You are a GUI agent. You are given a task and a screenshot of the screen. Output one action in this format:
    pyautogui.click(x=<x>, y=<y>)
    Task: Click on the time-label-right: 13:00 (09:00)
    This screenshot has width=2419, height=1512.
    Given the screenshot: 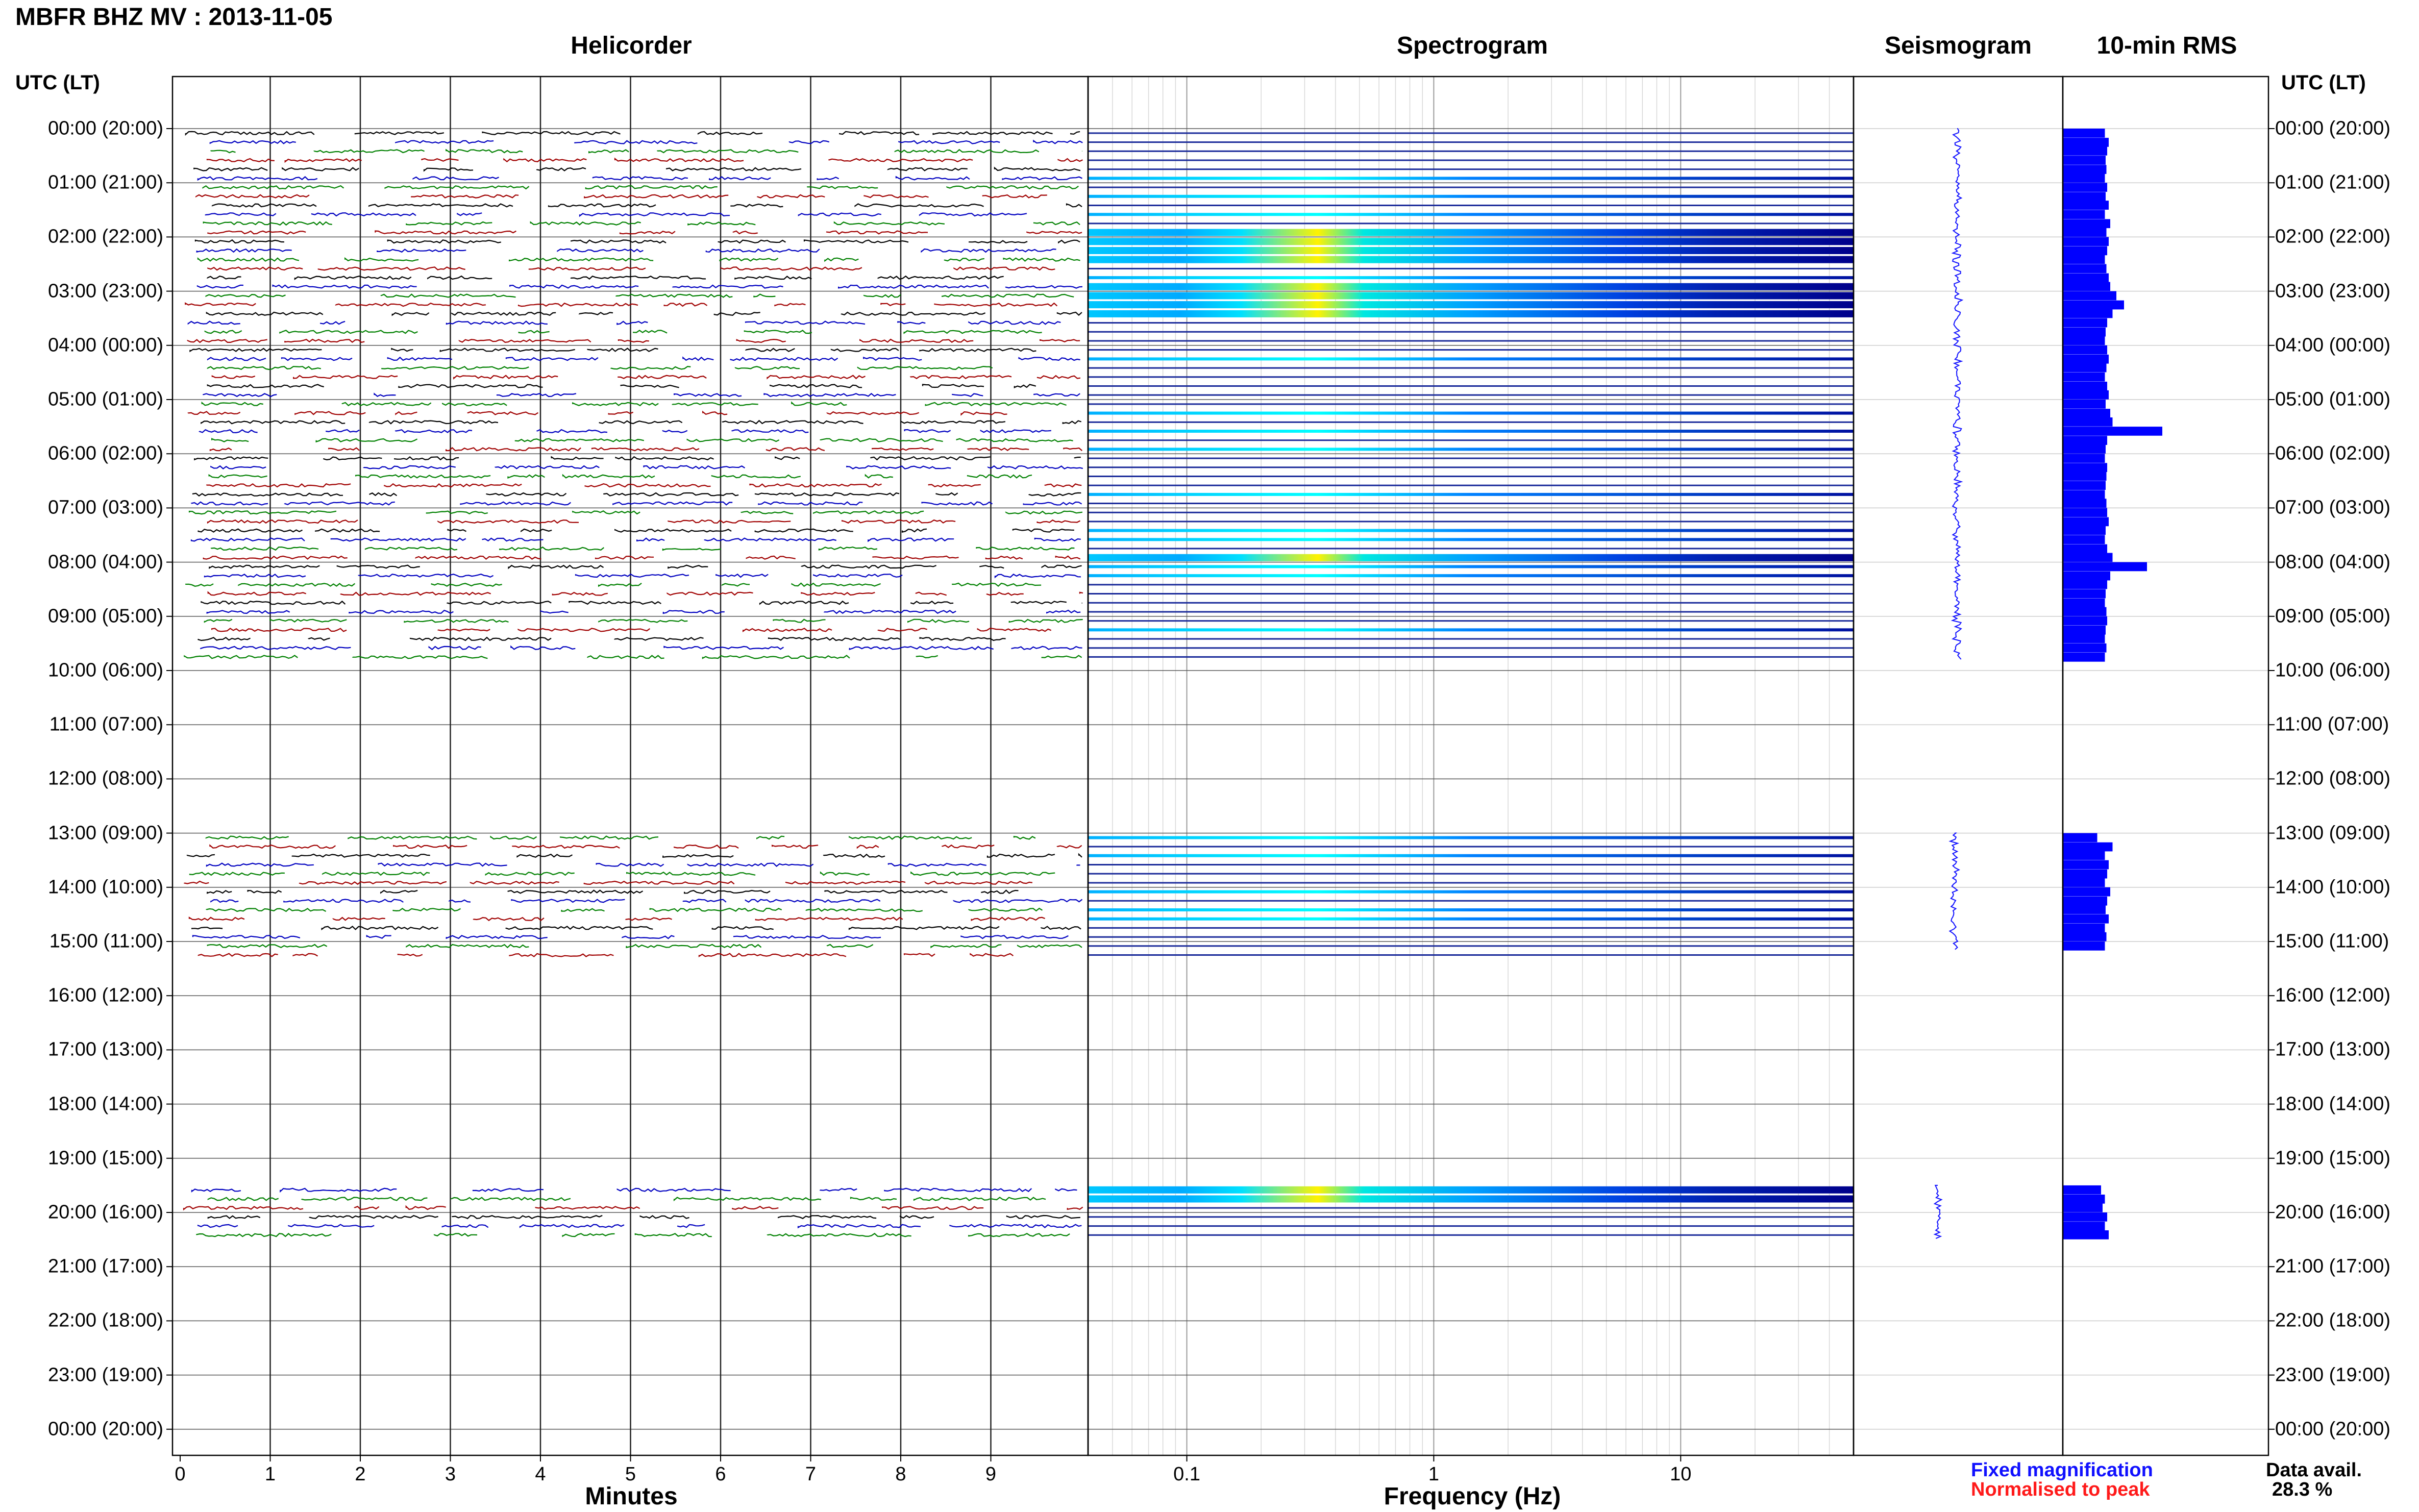 What is the action you would take?
    pyautogui.click(x=2333, y=833)
    